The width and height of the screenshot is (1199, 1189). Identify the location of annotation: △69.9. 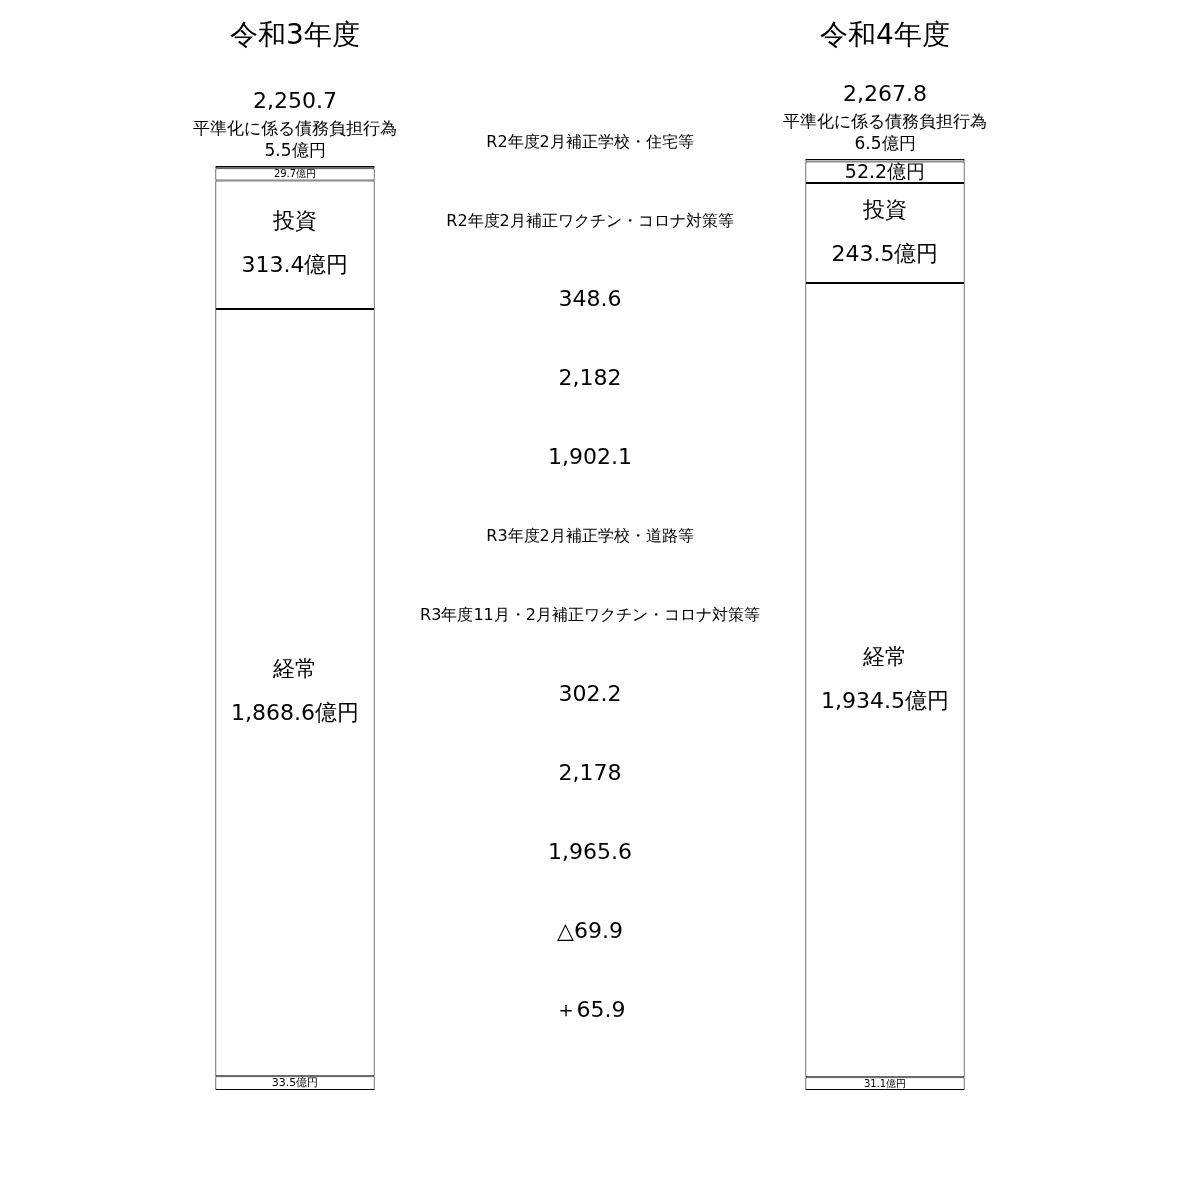
(590, 930).